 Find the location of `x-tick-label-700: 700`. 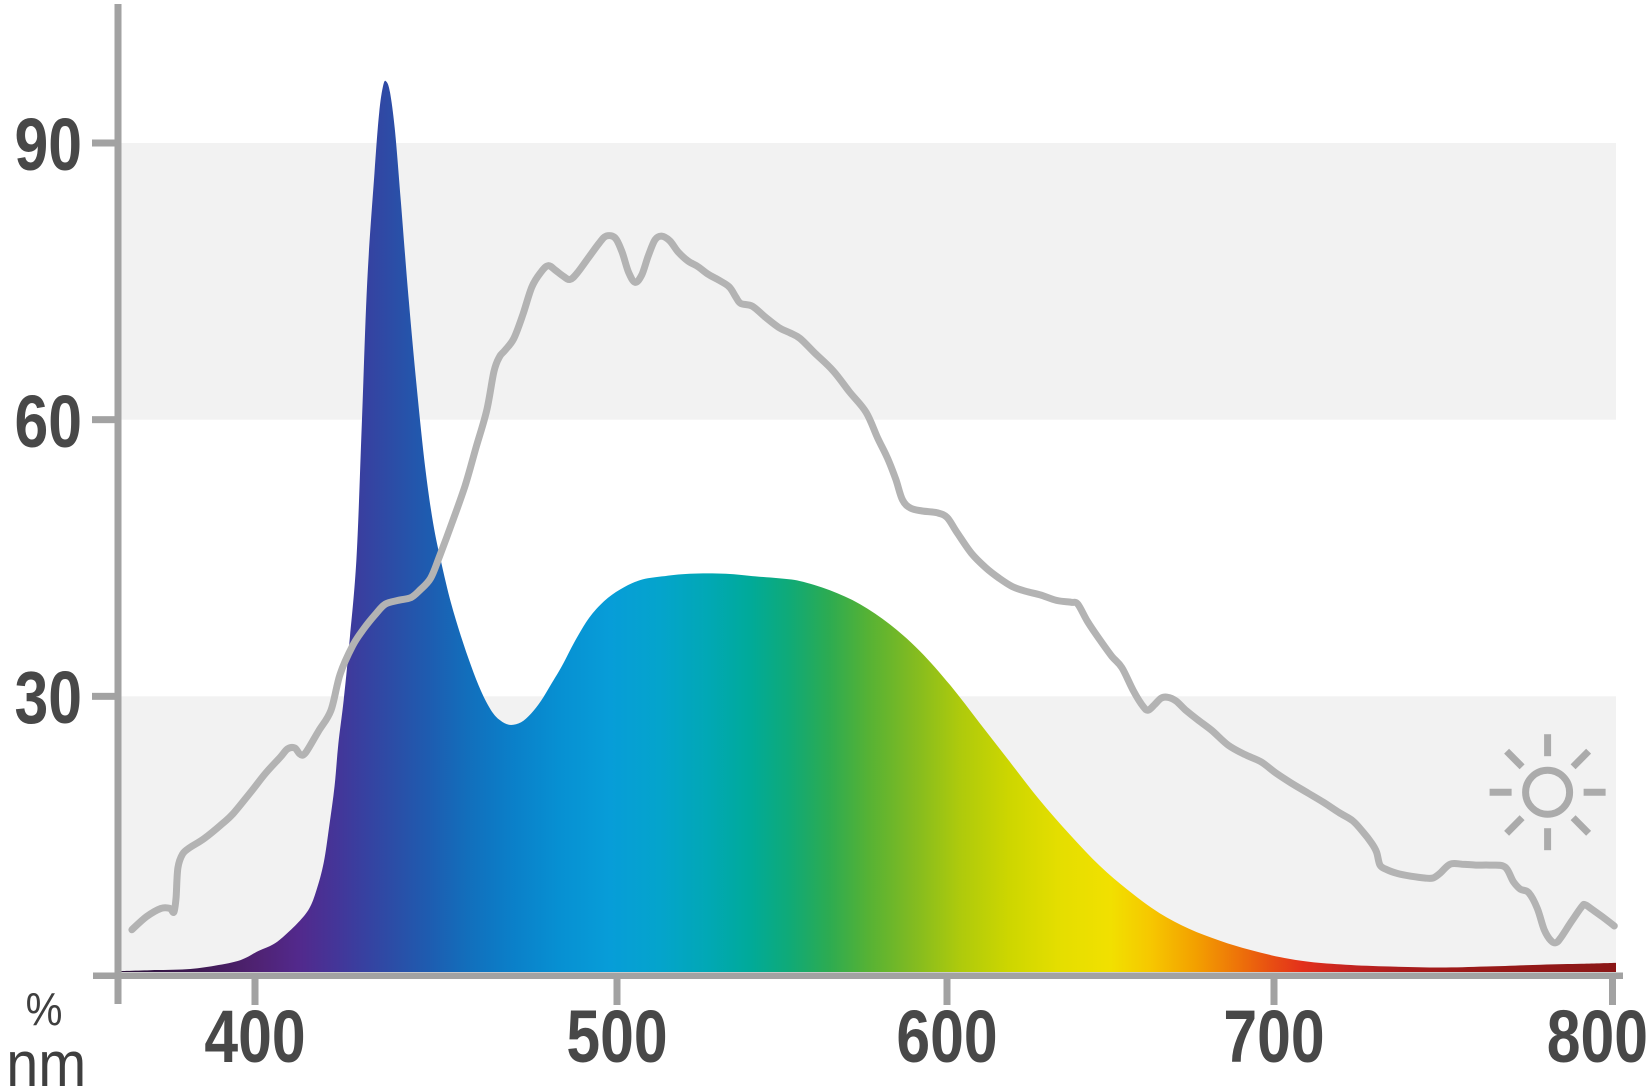

x-tick-label-700: 700 is located at coordinates (1274, 1036).